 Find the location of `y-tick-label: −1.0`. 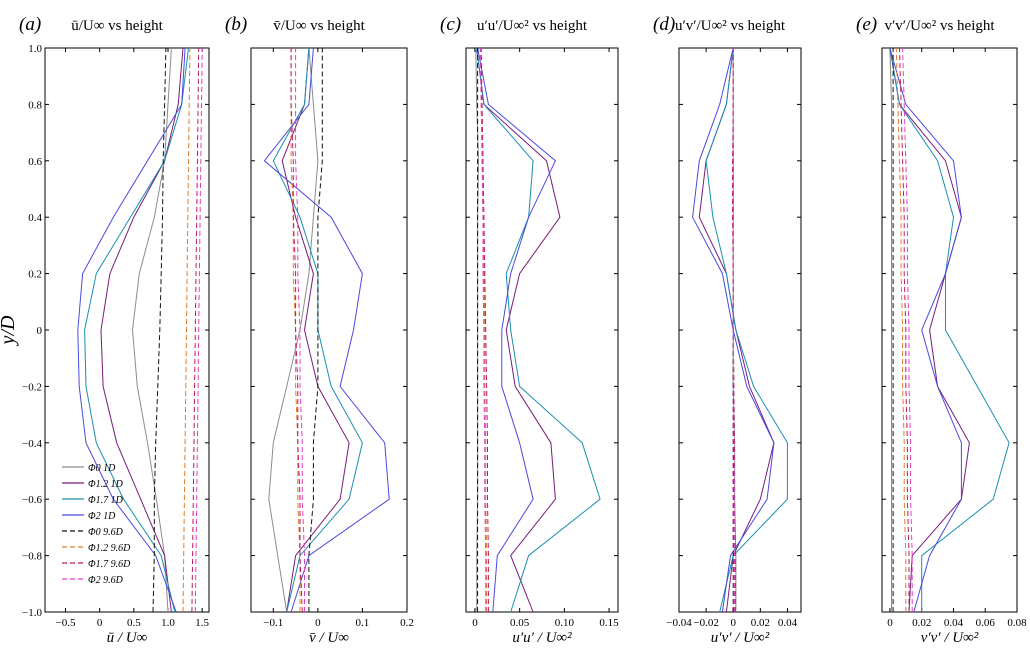

y-tick-label: −1.0 is located at coordinates (32, 613).